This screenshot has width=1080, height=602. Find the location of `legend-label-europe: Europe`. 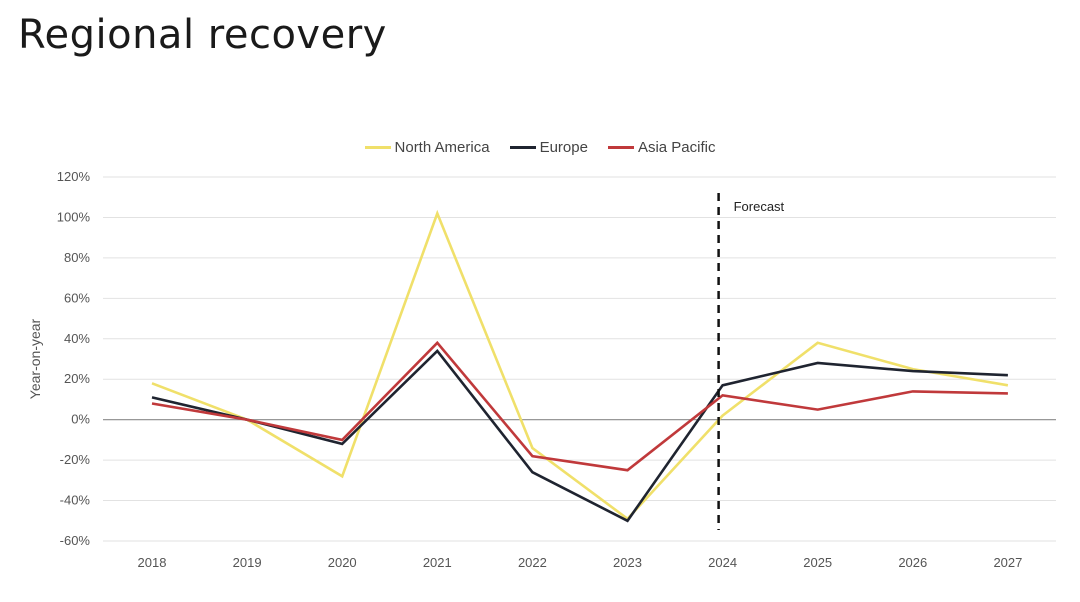

legend-label-europe: Europe is located at coordinates (563, 147).